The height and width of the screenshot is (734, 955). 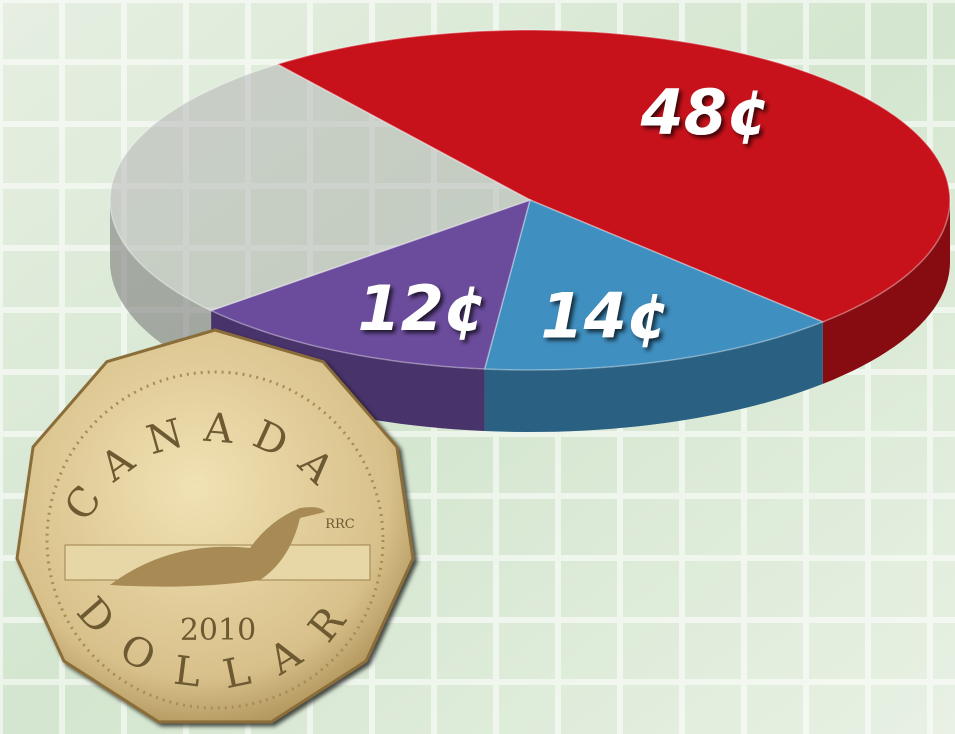 What do you see at coordinates (340, 524) in the screenshot?
I see `coin-mint-mark: RRC` at bounding box center [340, 524].